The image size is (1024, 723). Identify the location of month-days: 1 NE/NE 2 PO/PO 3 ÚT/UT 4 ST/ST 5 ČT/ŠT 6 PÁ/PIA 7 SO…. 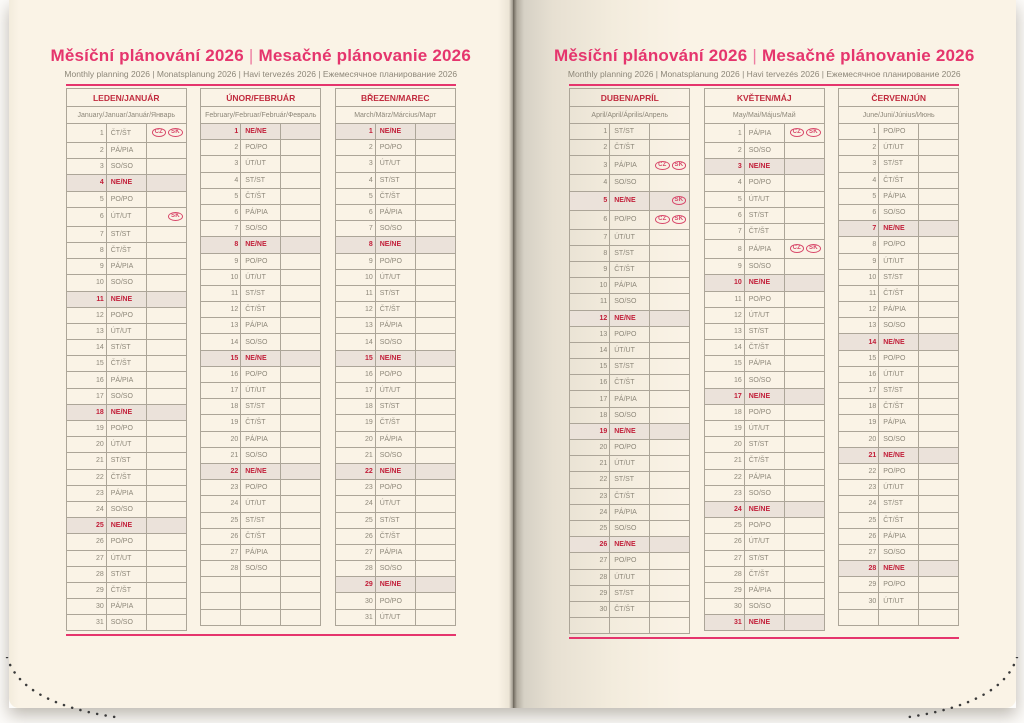
(395, 374).